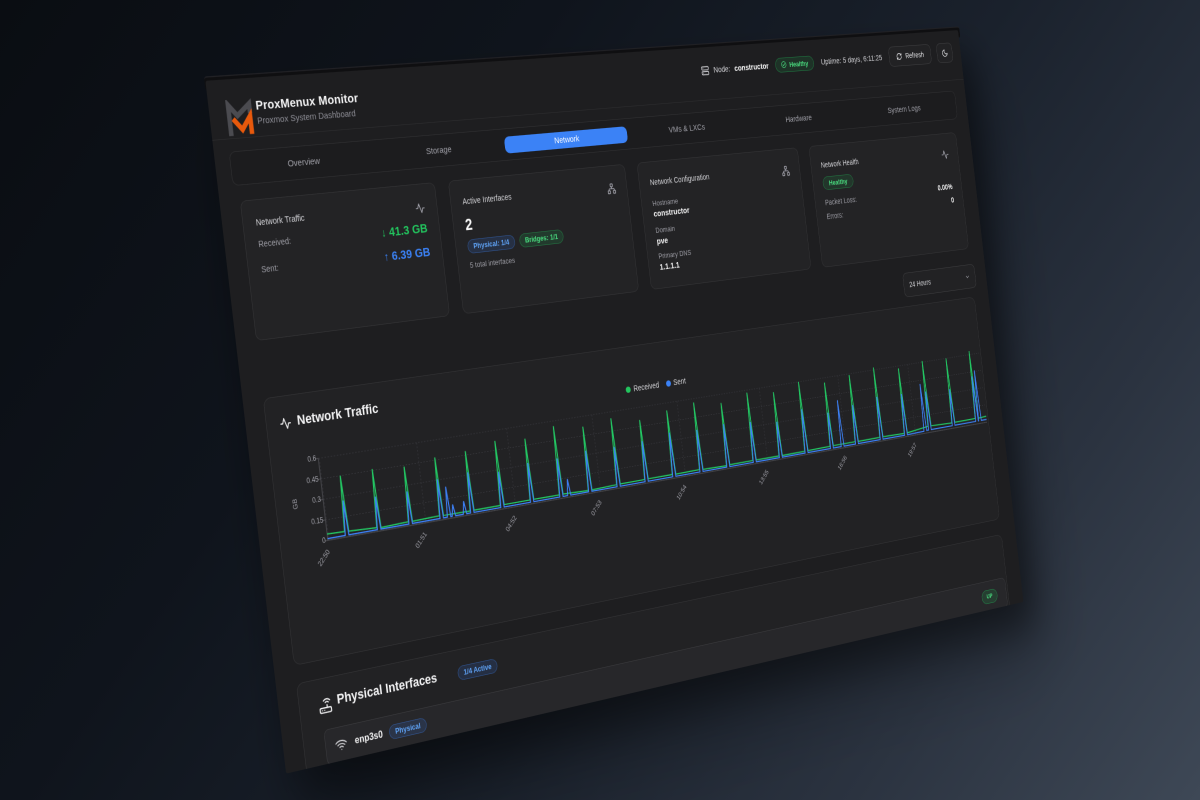 The image size is (1200, 800). I want to click on svg-text: 22:50, so click(324, 558).